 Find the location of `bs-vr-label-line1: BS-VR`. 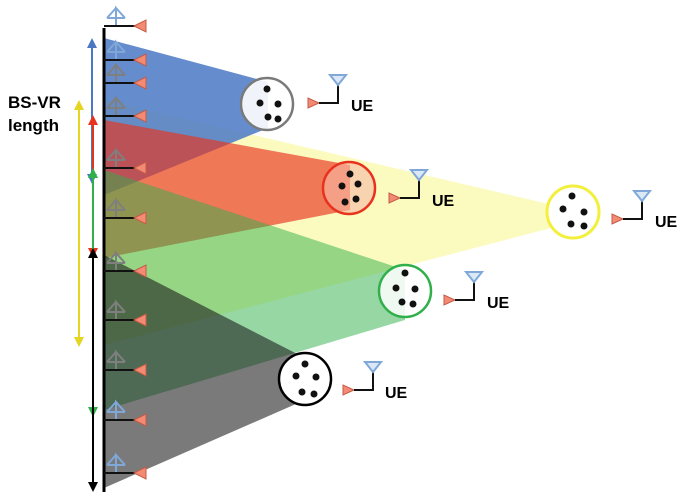

bs-vr-label-line1: BS-VR is located at coordinates (34, 102).